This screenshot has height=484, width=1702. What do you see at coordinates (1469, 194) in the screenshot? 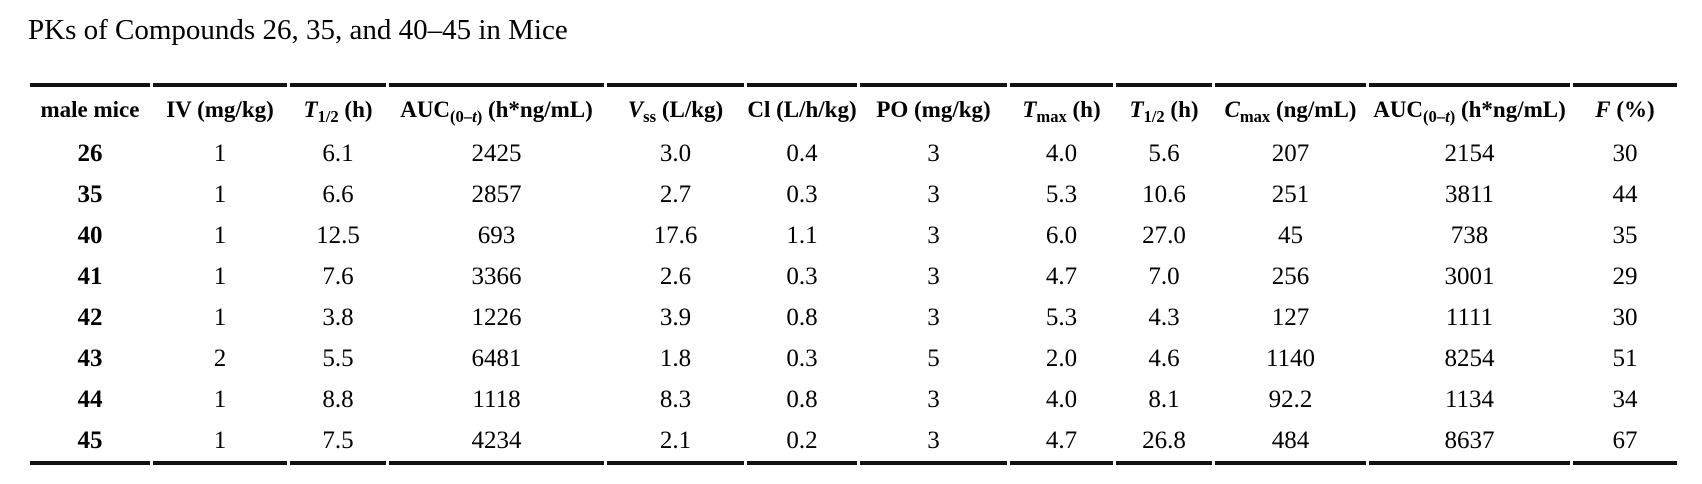
I see `cell-auc-po: 3811` at bounding box center [1469, 194].